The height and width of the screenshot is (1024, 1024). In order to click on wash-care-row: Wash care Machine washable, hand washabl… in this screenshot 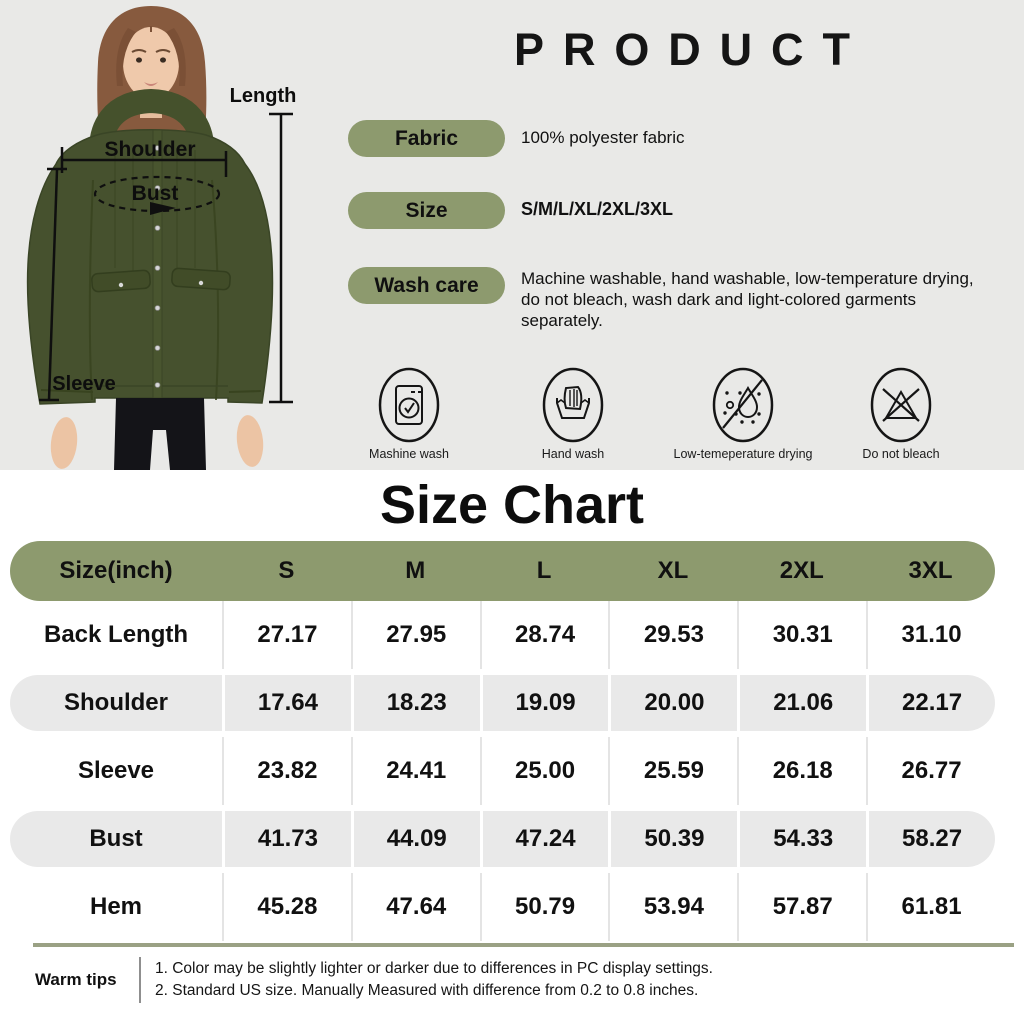, I will do `click(668, 299)`.